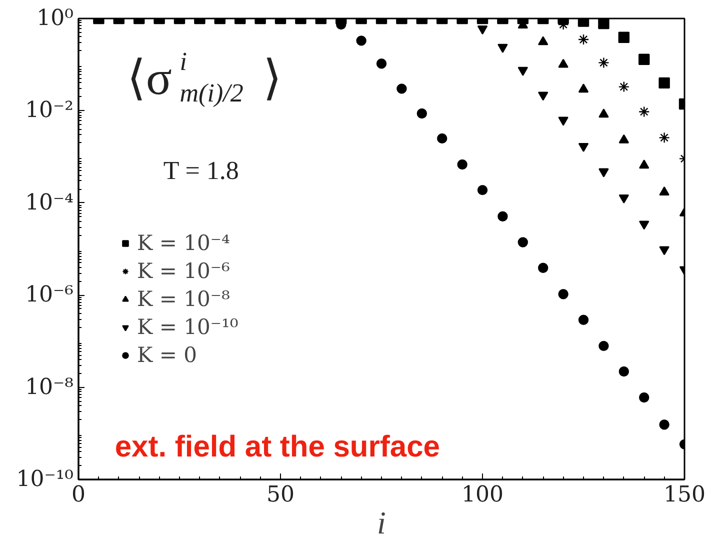 This screenshot has height=543, width=708. What do you see at coordinates (183, 271) in the screenshot?
I see `legend-label: K = 10⁻⁶` at bounding box center [183, 271].